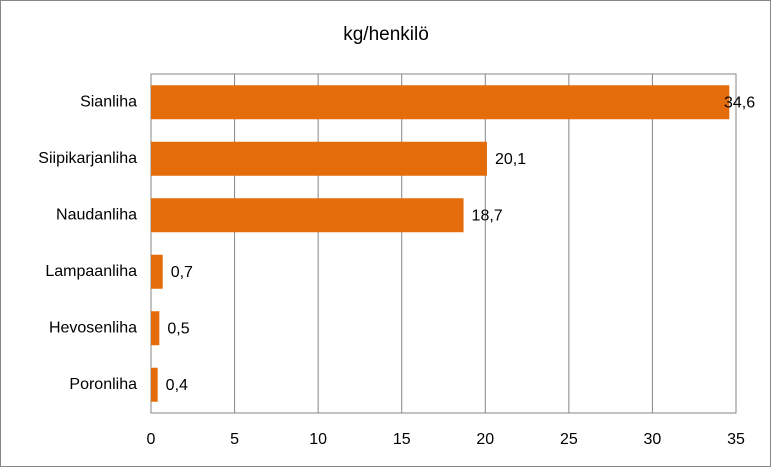 The image size is (771, 467). I want to click on y-tick-label: Poronliha, so click(103, 384).